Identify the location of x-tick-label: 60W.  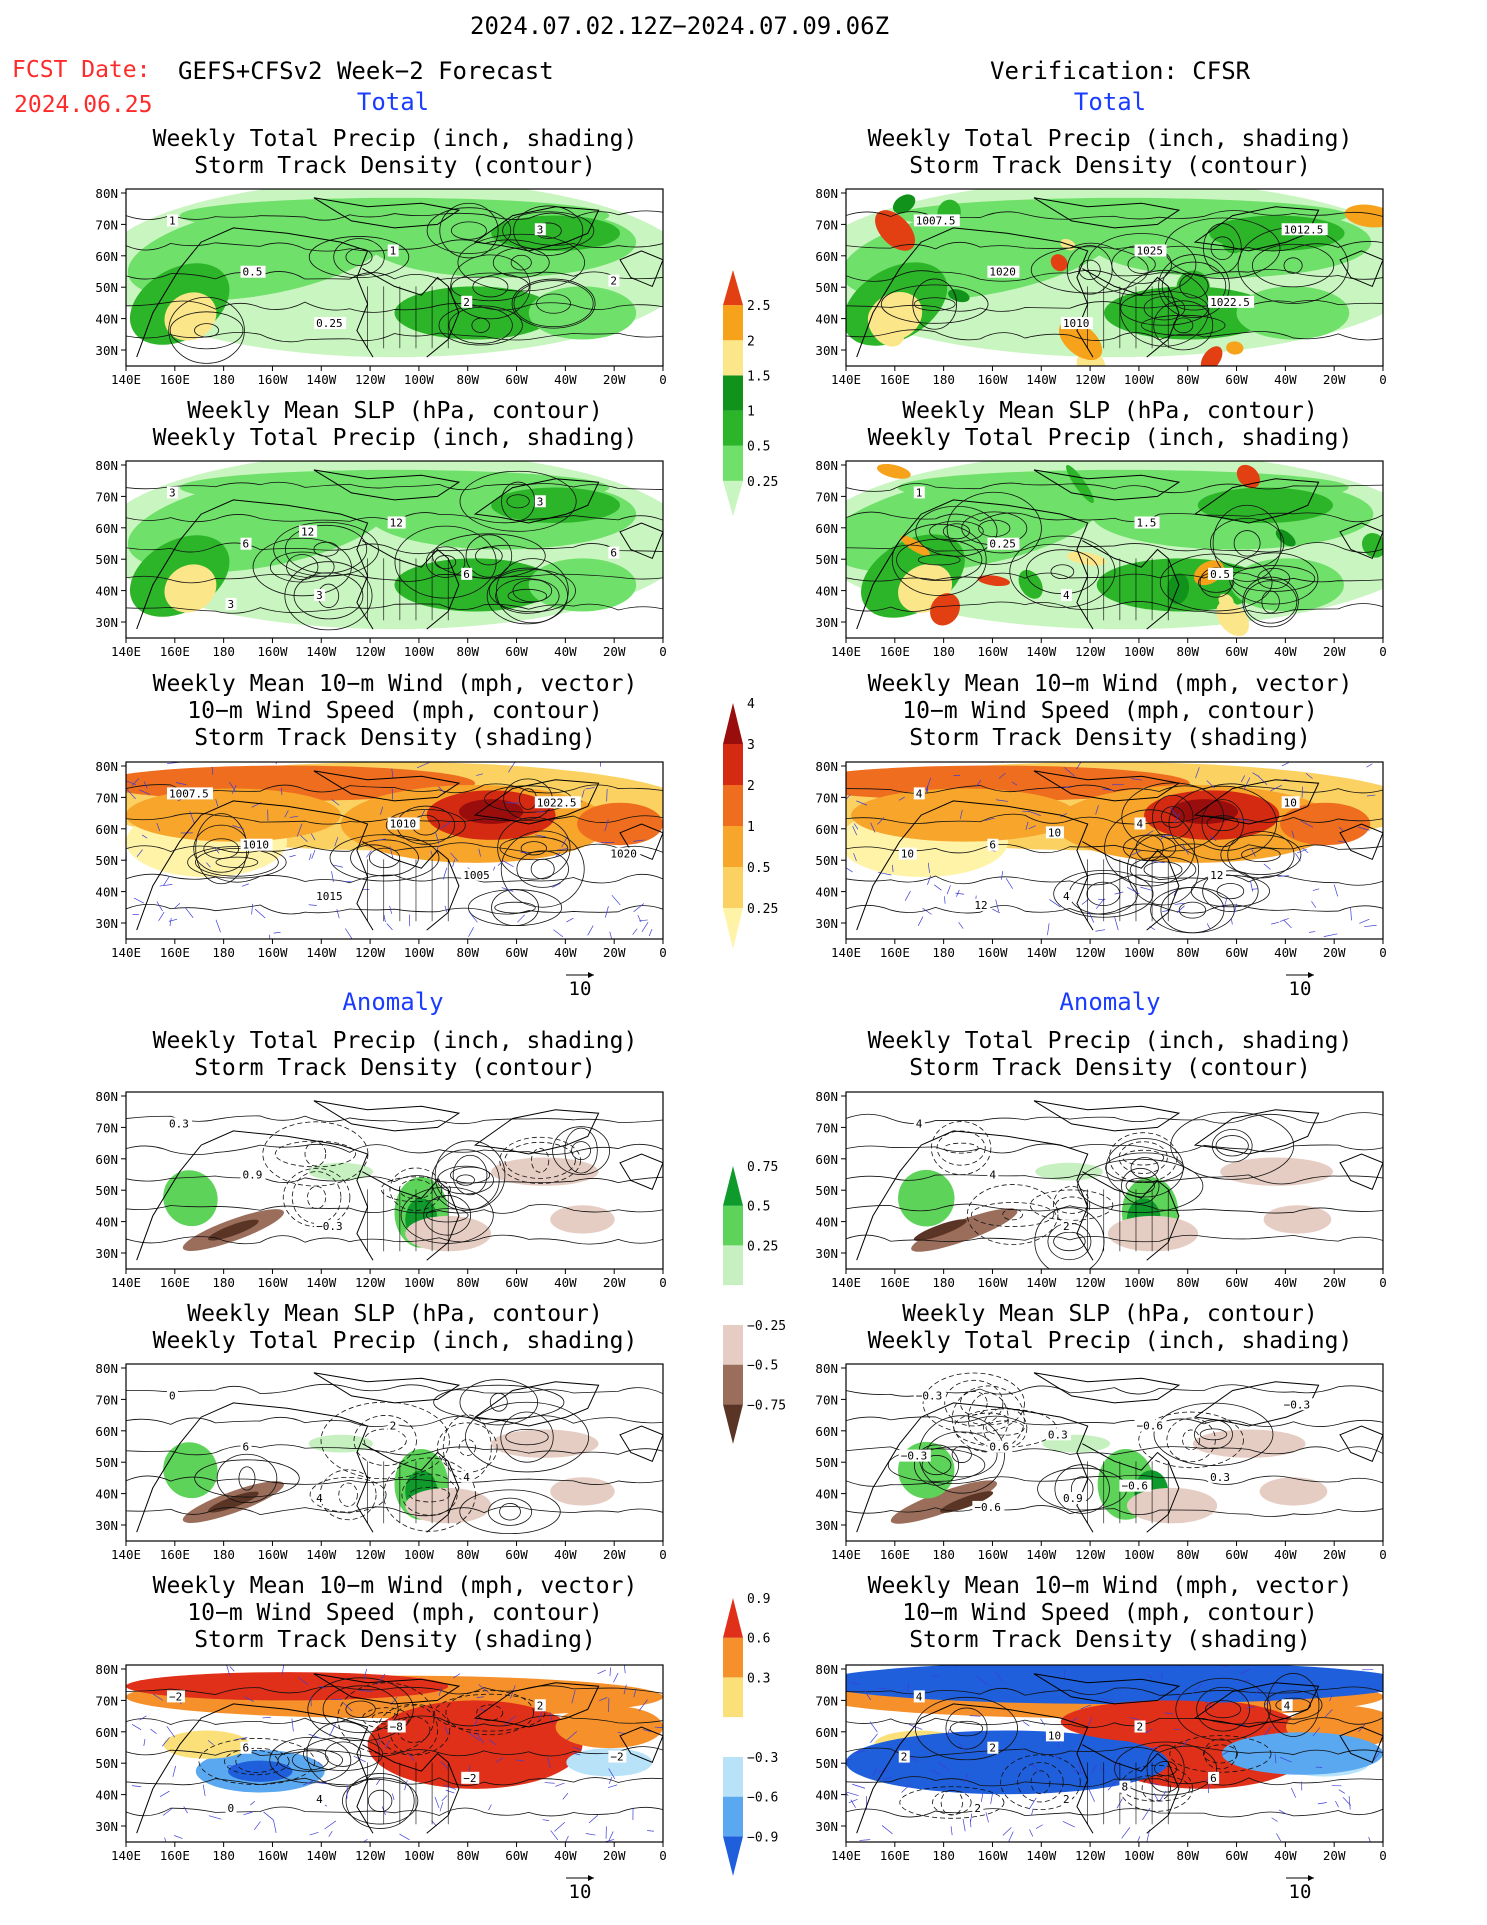
(1236, 651).